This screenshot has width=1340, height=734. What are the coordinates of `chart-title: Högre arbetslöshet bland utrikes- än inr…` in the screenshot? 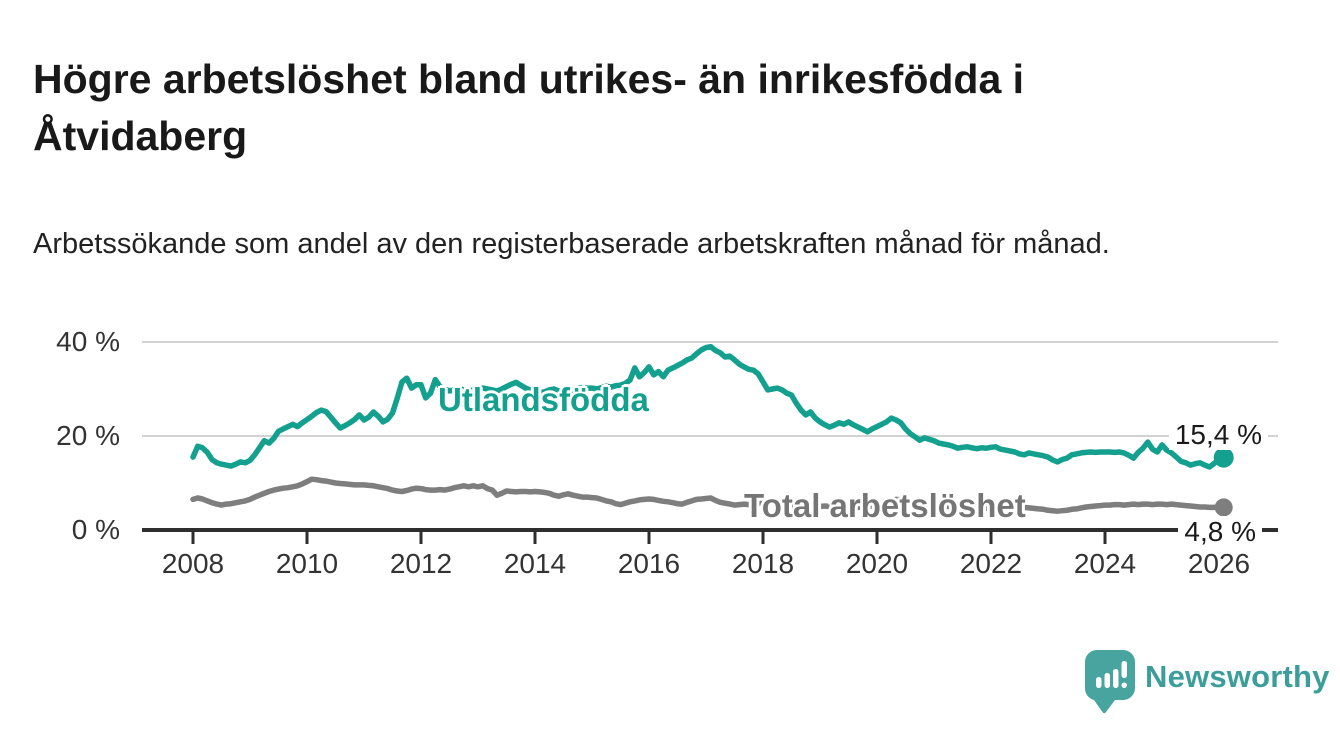 It's located at (529, 108).